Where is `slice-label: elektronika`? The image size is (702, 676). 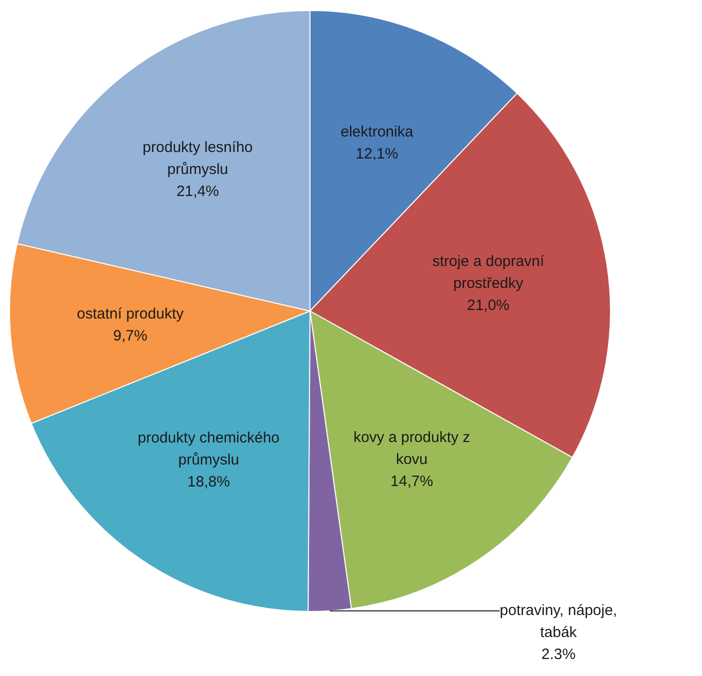
slice-label: elektronika is located at coordinates (377, 132).